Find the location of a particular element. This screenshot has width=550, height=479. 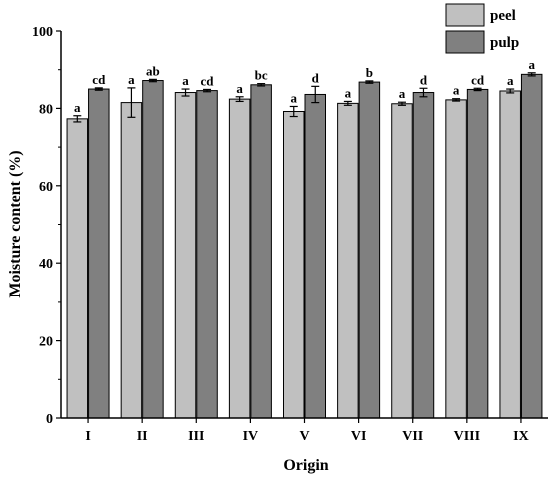

significance-label-peel-VI: a is located at coordinates (348, 92).